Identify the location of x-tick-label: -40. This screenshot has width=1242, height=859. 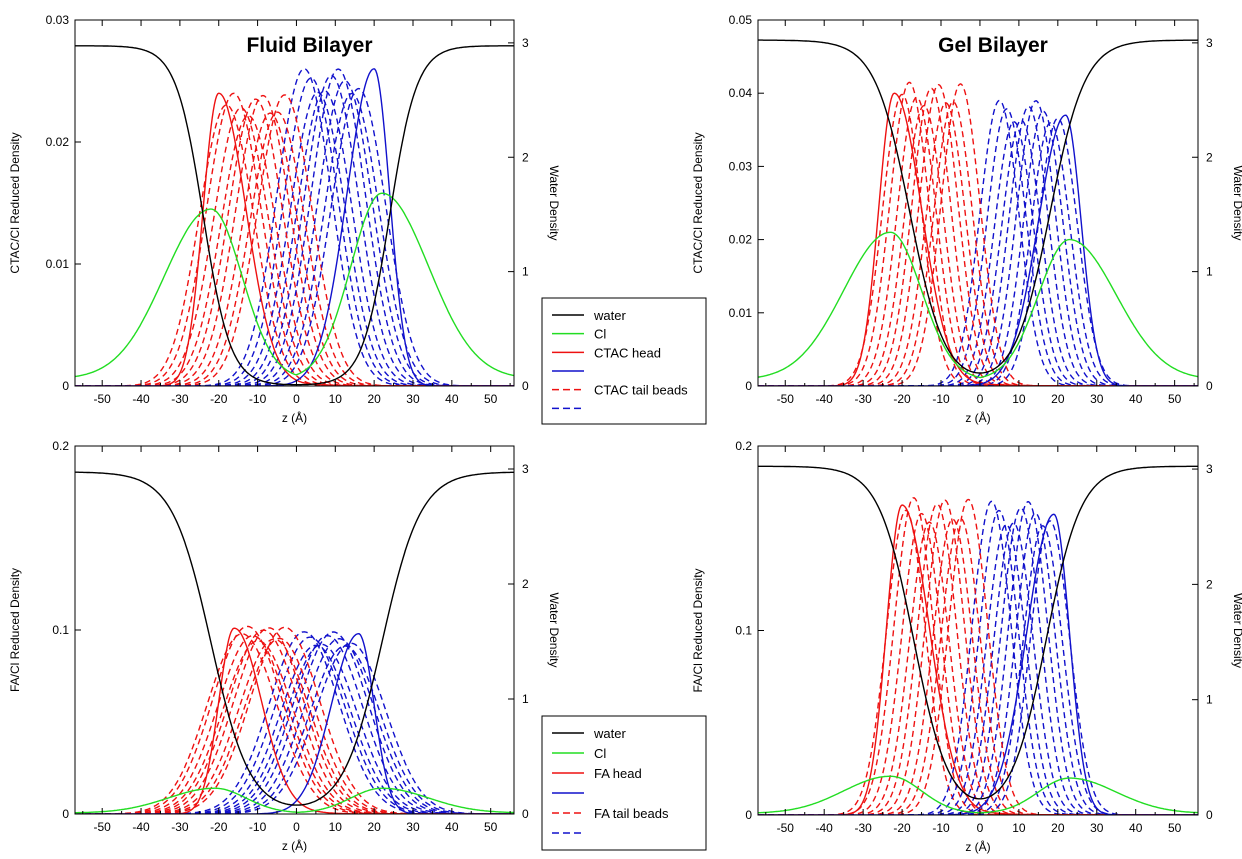
(141, 827).